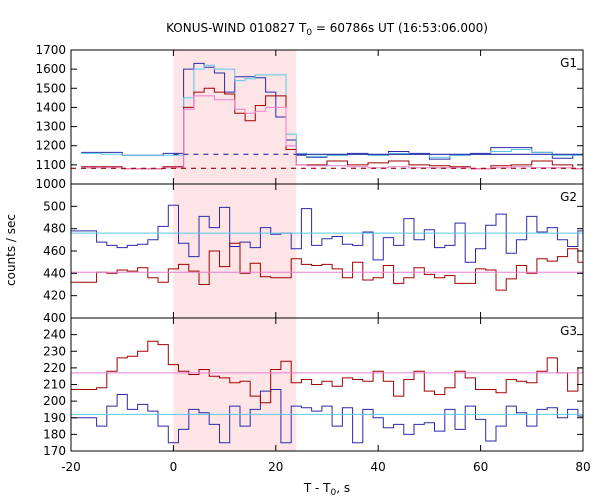 The width and height of the screenshot is (600, 500). What do you see at coordinates (54, 351) in the screenshot?
I see `y-tick-label: 230` at bounding box center [54, 351].